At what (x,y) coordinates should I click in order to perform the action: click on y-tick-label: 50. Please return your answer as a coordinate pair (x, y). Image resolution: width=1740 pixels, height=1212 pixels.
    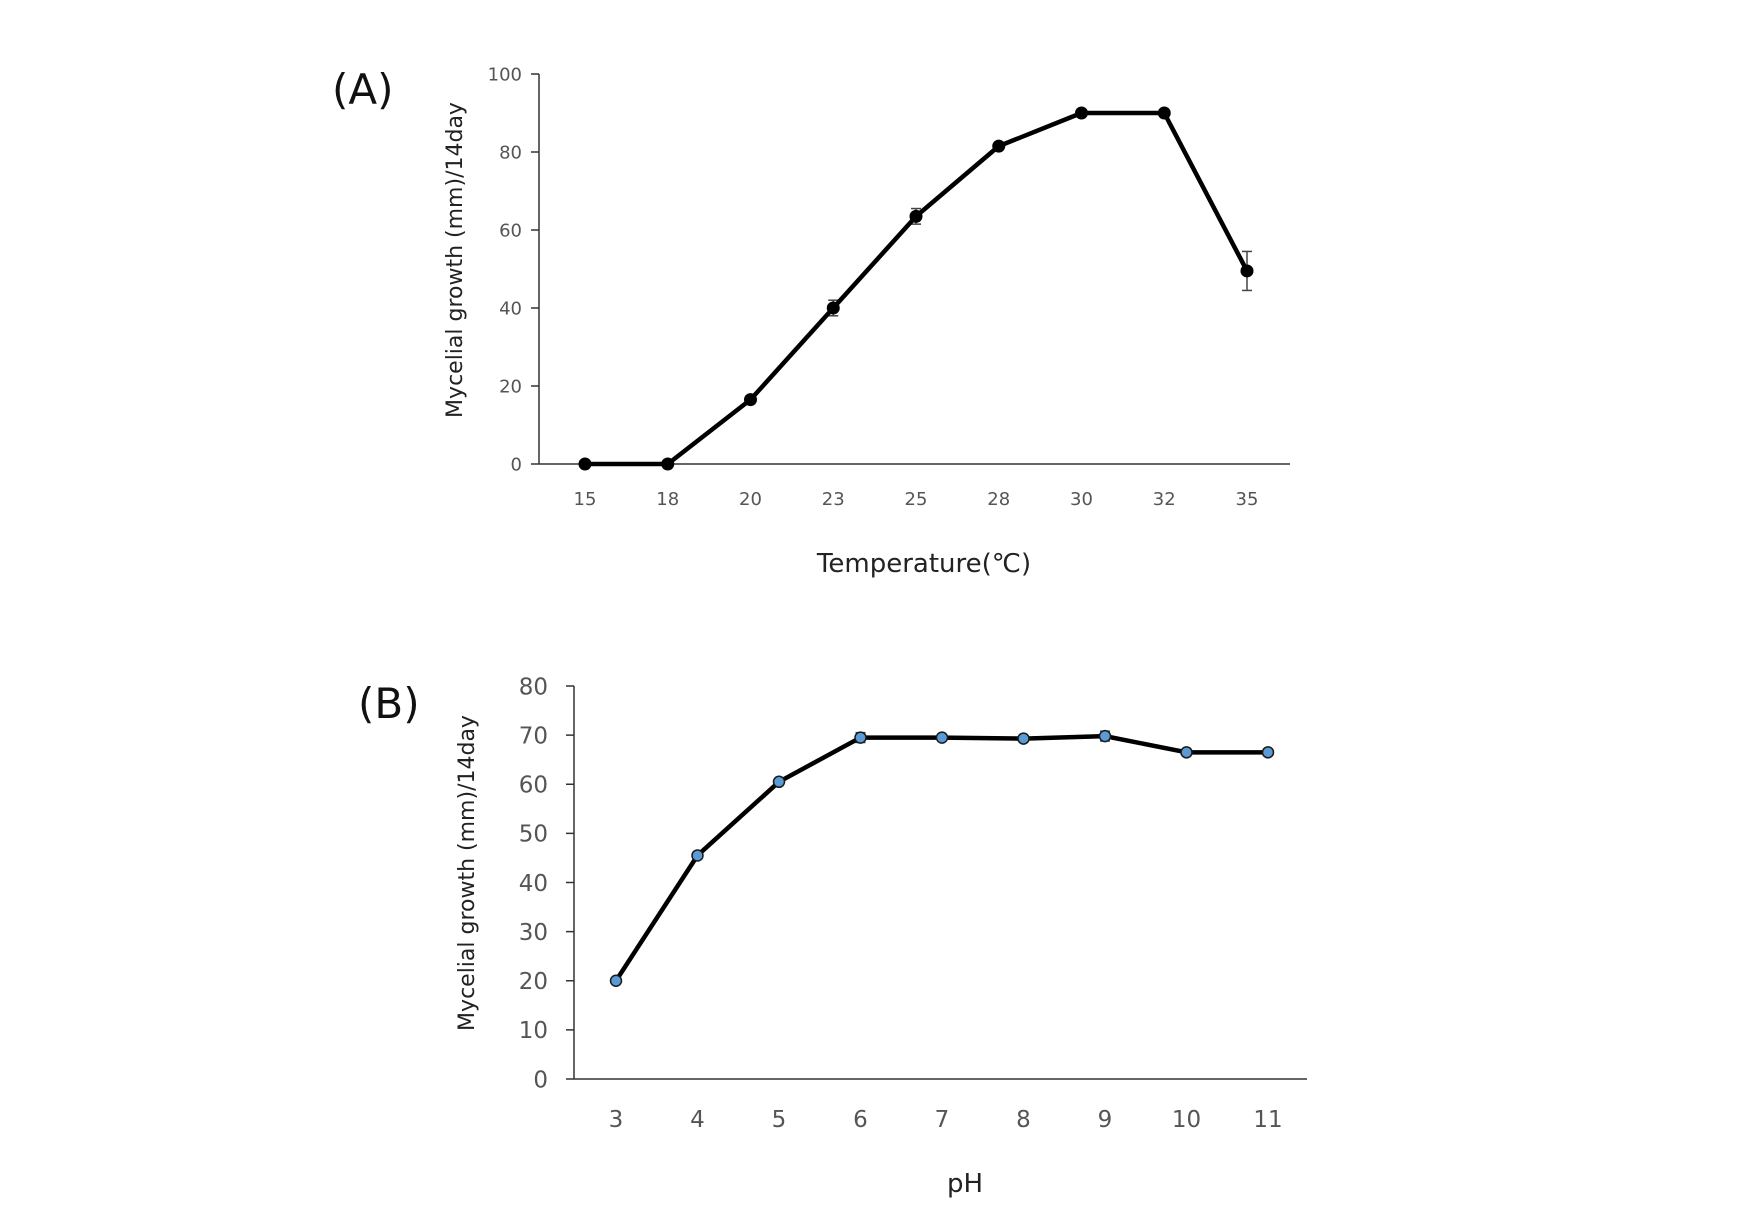
    Looking at the image, I should click on (533, 835).